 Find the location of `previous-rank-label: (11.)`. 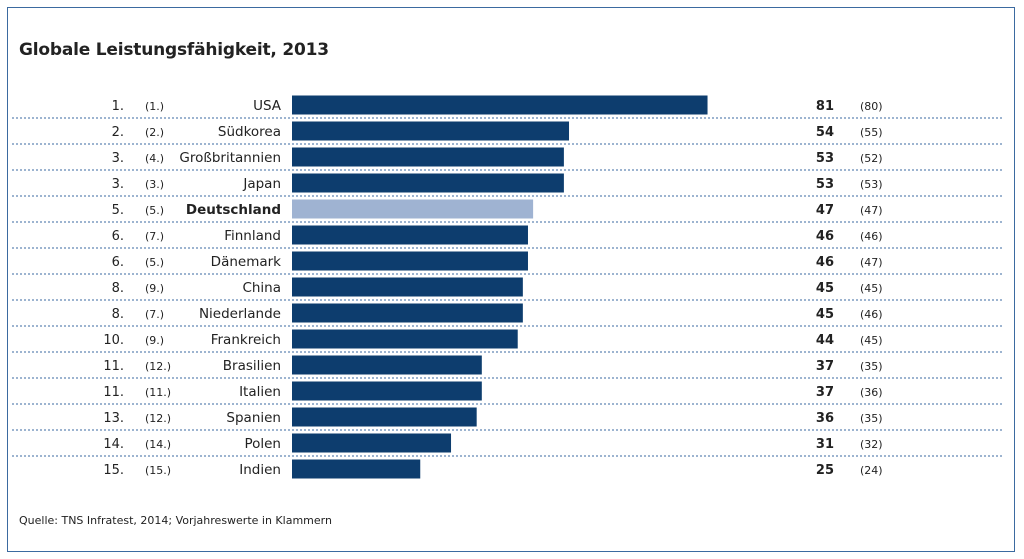

previous-rank-label: (11.) is located at coordinates (158, 392).